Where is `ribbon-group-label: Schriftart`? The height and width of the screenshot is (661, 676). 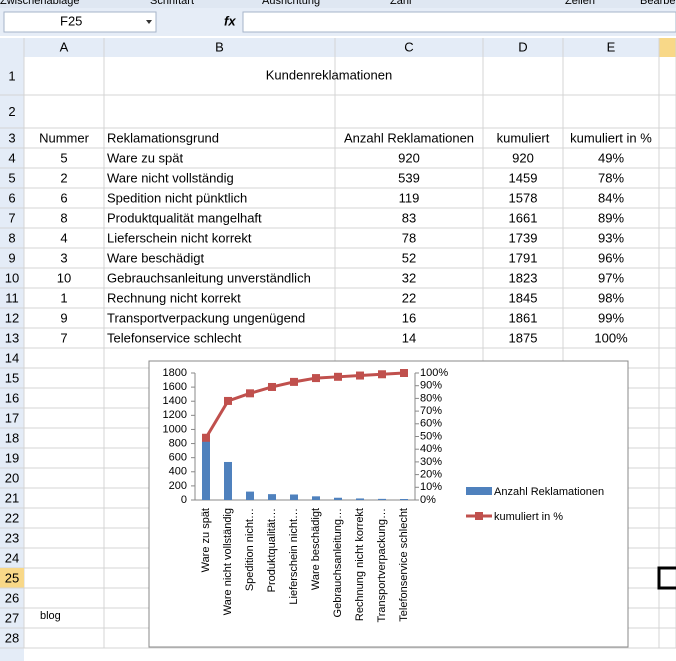 ribbon-group-label: Schriftart is located at coordinates (172, 3).